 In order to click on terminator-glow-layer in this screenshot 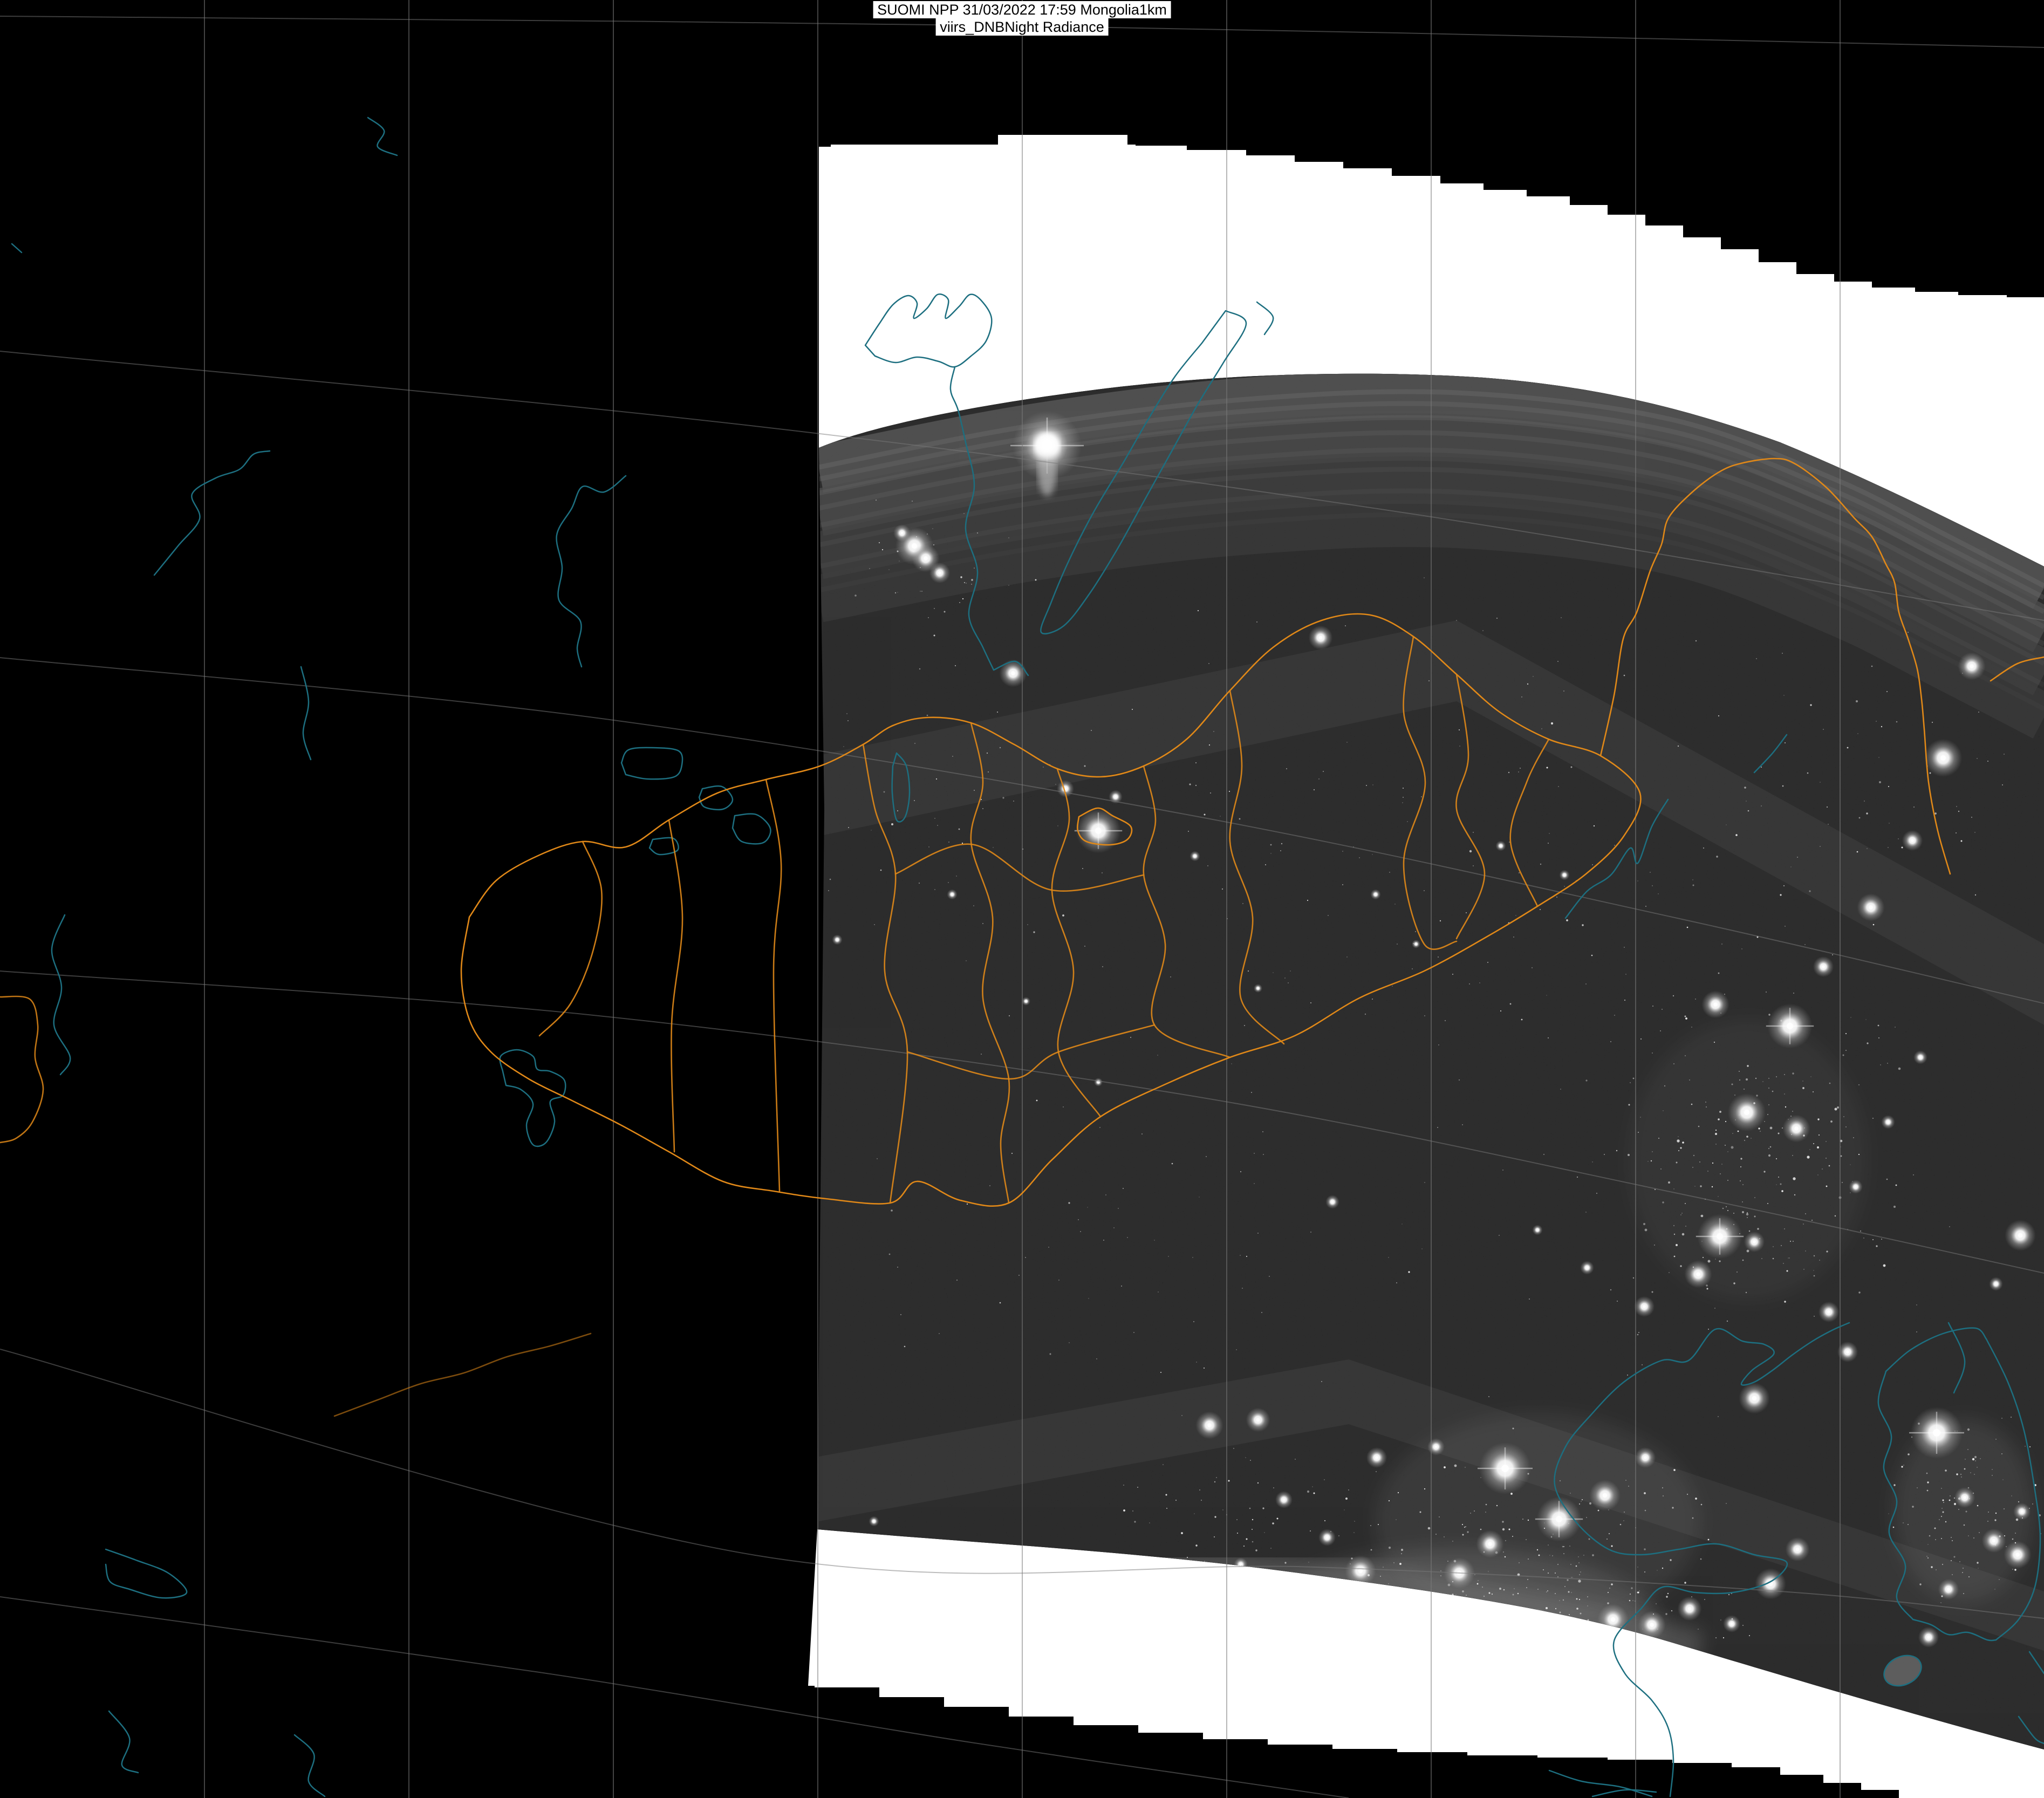, I will do `click(1047, 465)`.